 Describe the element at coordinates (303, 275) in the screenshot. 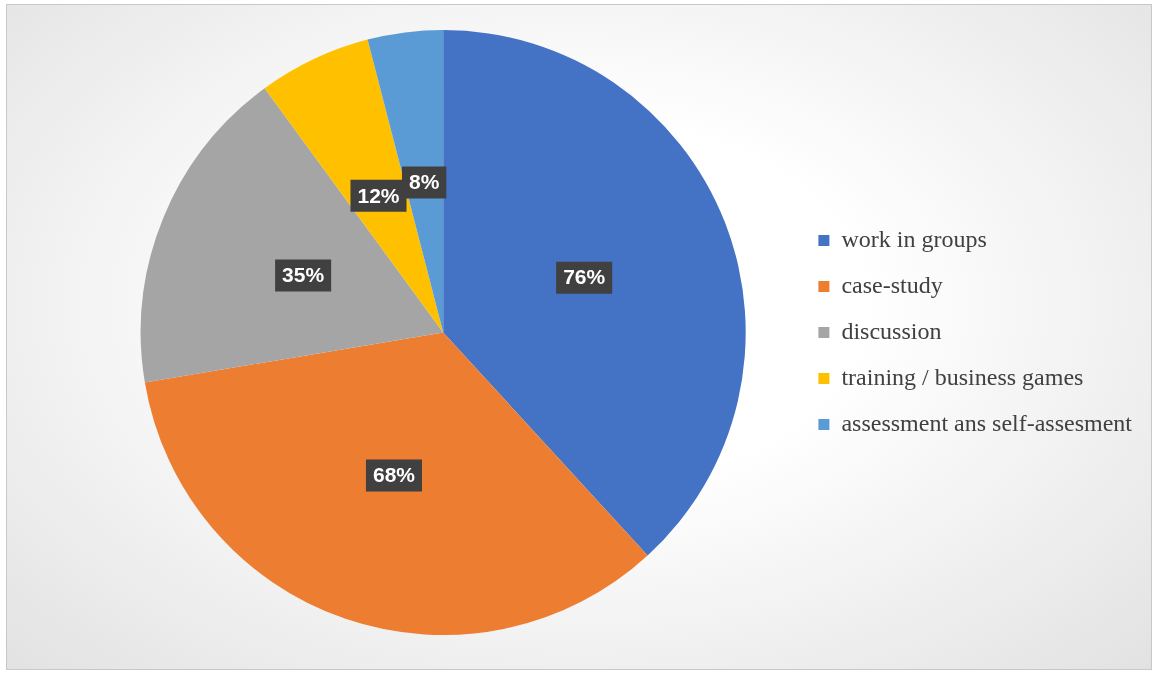

I see `data-label: 35%` at that location.